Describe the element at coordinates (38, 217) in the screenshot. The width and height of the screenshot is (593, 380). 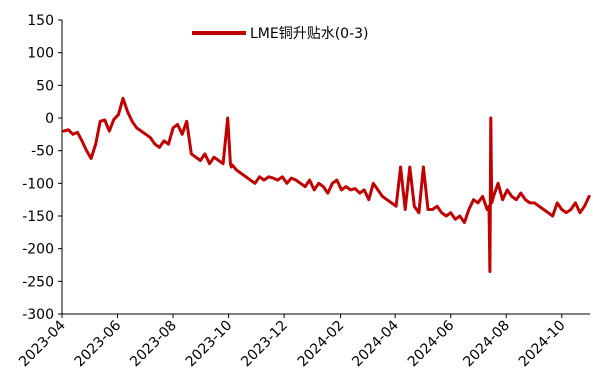
I see `y-tick-label: -150` at that location.